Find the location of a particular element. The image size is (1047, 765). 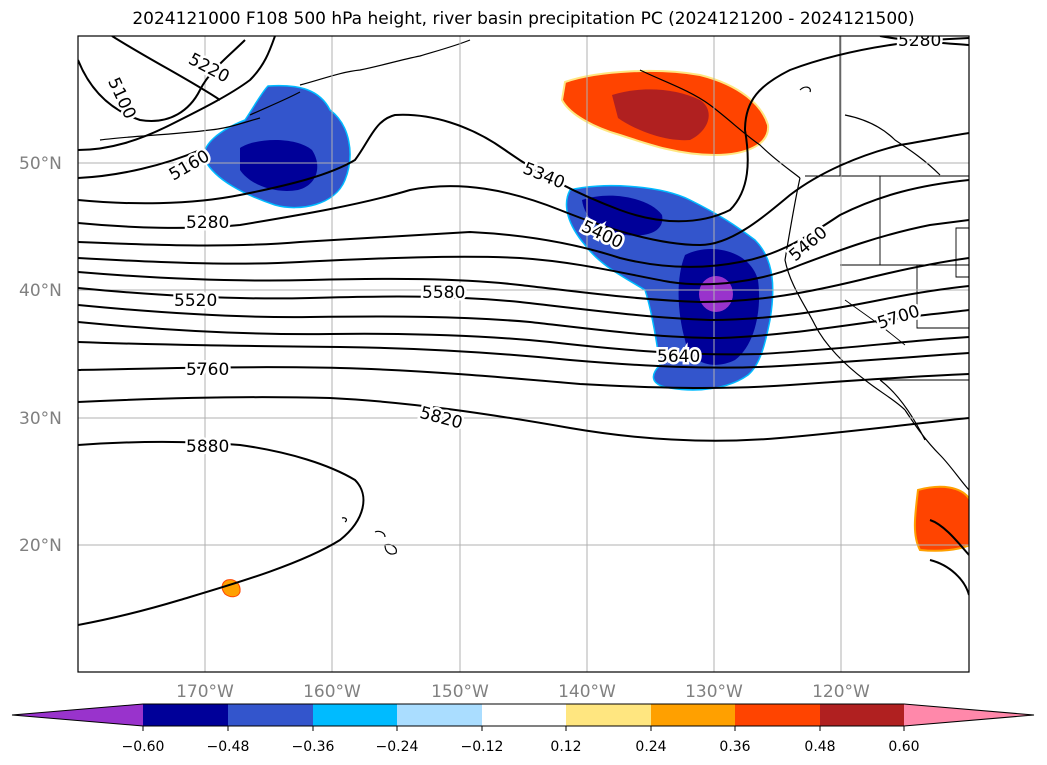

contour-label-5760: 5760 is located at coordinates (207, 370).